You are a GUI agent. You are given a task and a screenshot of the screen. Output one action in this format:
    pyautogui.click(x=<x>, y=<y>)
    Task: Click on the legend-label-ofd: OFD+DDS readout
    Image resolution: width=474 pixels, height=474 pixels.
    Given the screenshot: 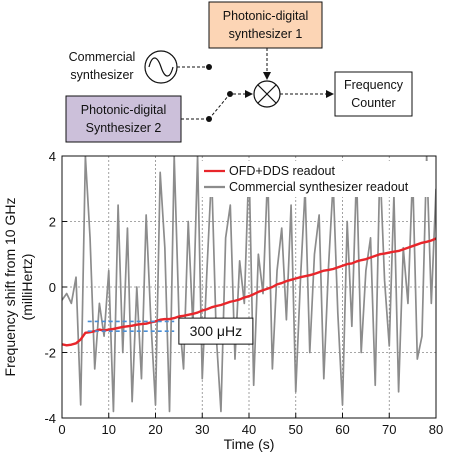 What is the action you would take?
    pyautogui.click(x=282, y=171)
    